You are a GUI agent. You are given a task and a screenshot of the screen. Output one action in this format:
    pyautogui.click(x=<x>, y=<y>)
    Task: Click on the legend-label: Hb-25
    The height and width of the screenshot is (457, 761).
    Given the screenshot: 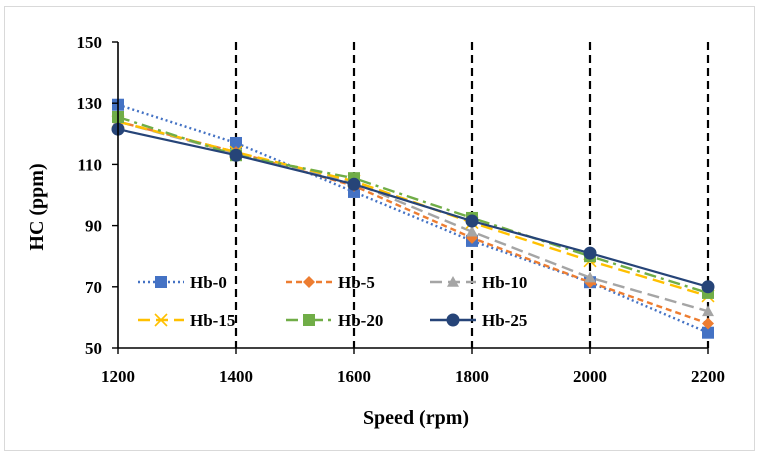 What is the action you would take?
    pyautogui.click(x=504, y=320)
    